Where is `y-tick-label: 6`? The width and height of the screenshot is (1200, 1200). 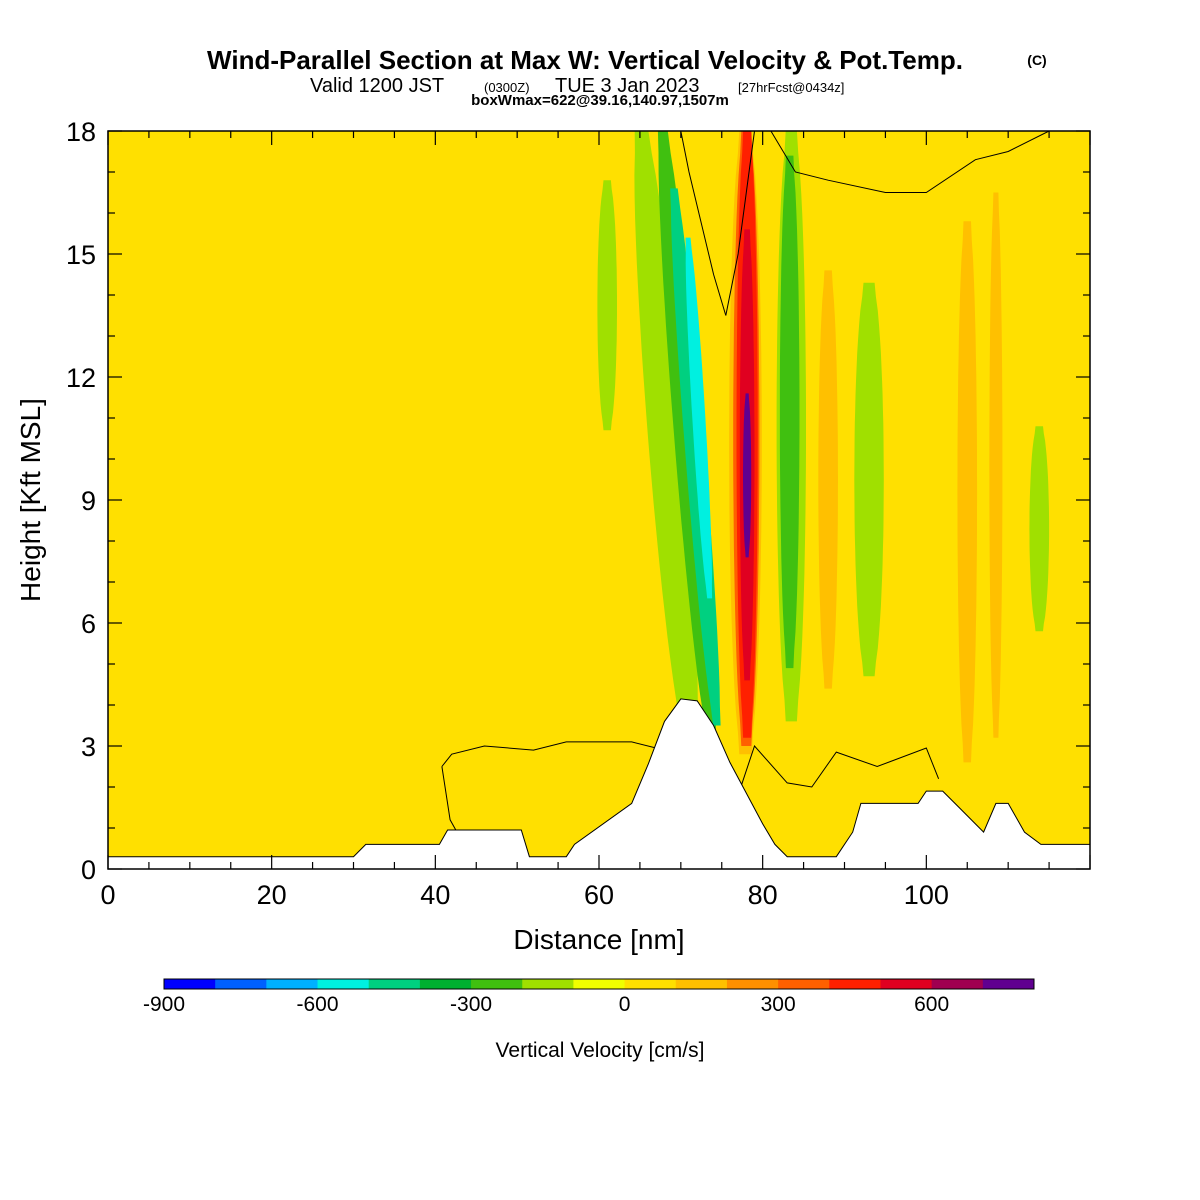
y-tick-label: 6 is located at coordinates (88, 624).